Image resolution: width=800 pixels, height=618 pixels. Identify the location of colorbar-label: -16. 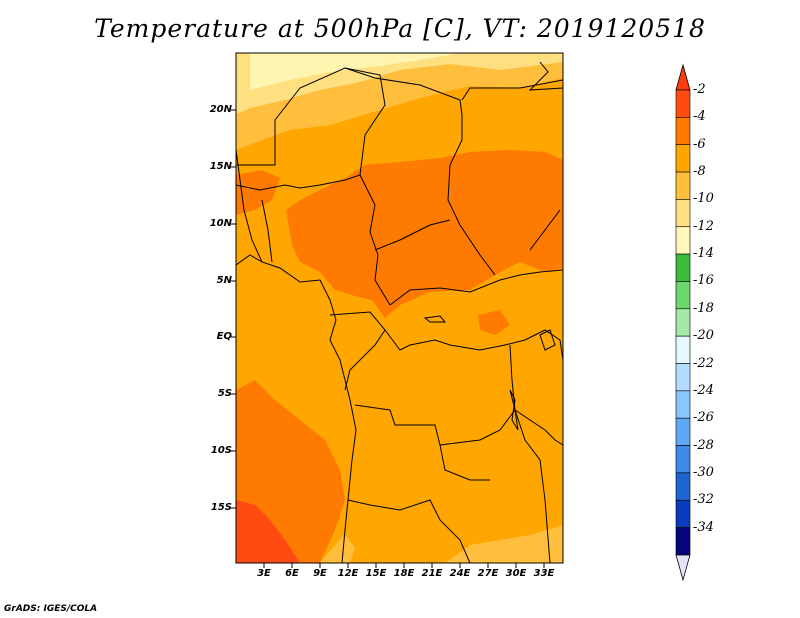
(703, 281).